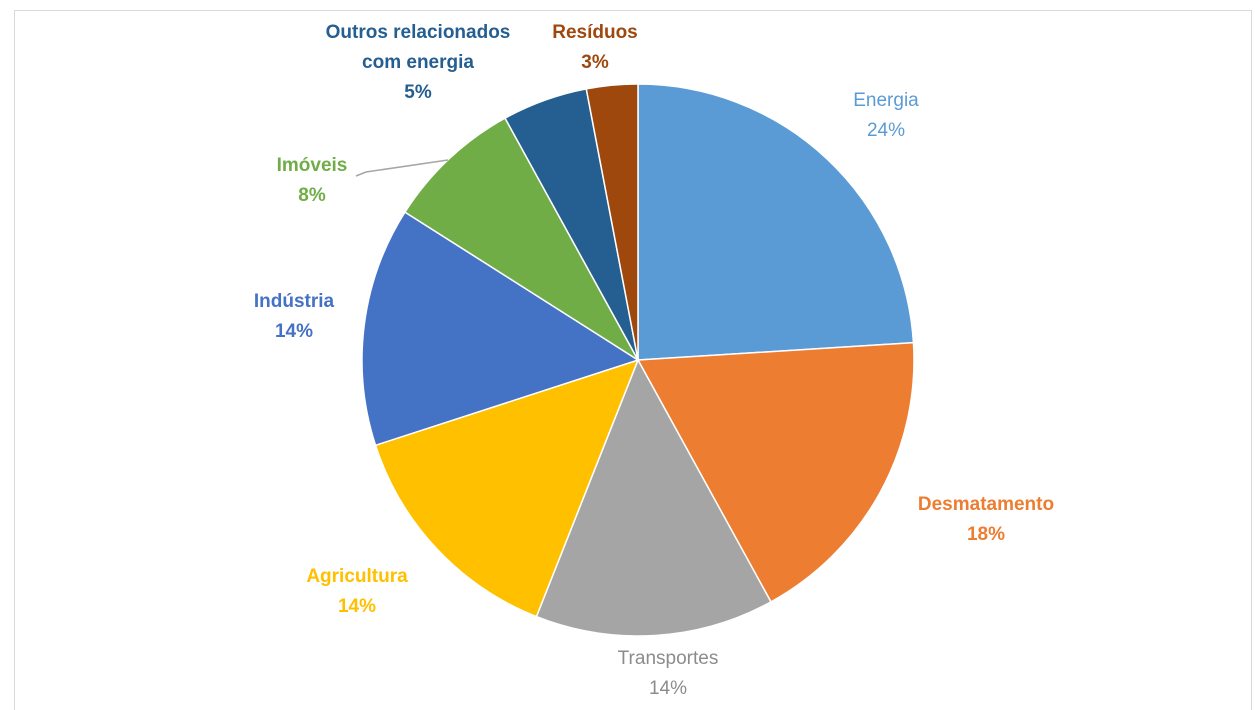 The width and height of the screenshot is (1255, 710). What do you see at coordinates (776, 222) in the screenshot?
I see `pie-slice-energia` at bounding box center [776, 222].